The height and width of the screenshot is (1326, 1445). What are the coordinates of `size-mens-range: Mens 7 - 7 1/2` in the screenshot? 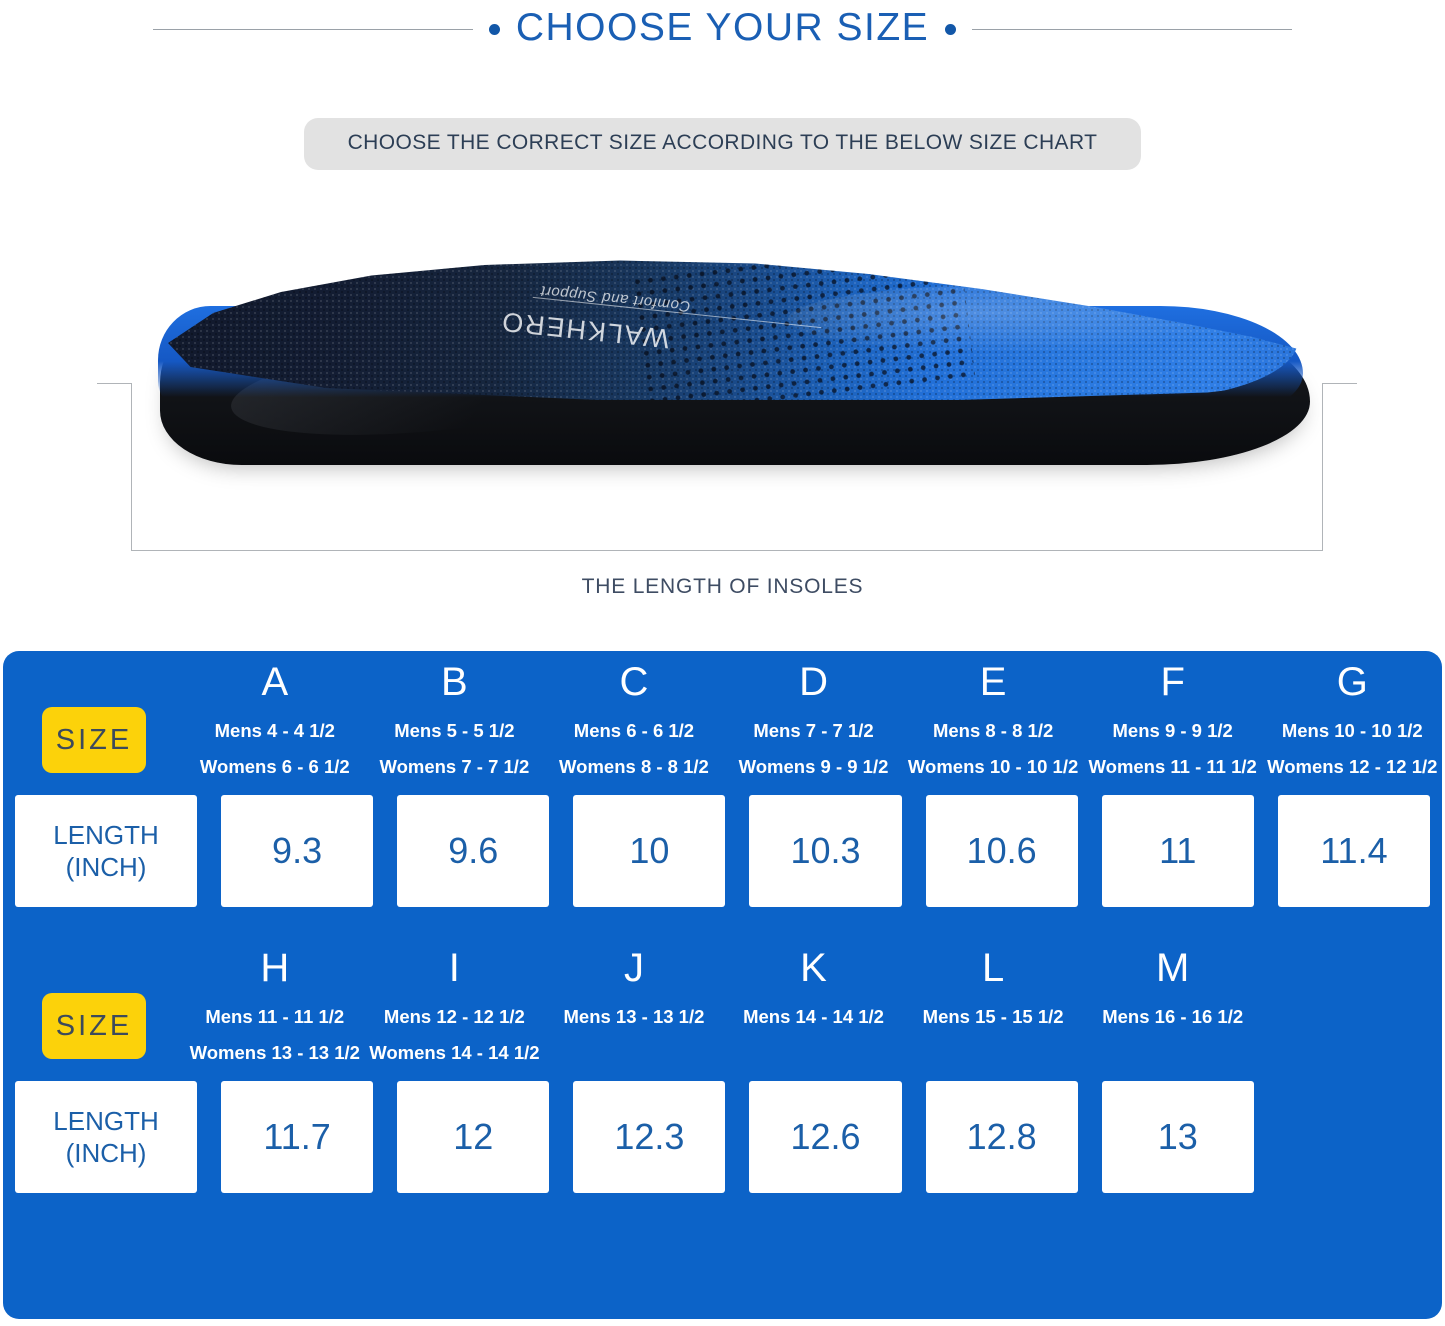 It's located at (813, 730).